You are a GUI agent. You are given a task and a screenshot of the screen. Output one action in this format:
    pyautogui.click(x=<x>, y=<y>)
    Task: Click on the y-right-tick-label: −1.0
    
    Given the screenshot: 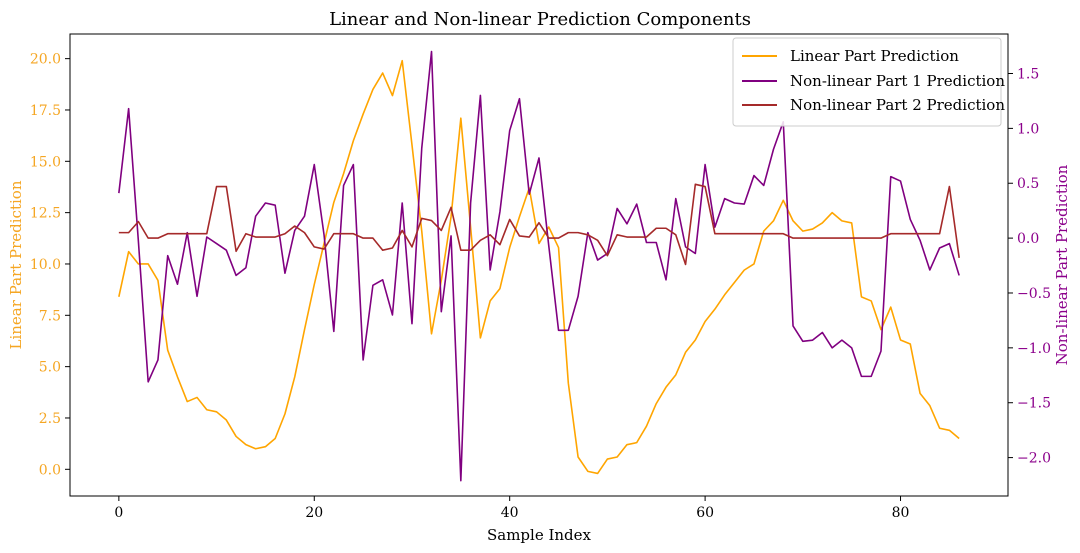 What is the action you would take?
    pyautogui.click(x=1034, y=349)
    